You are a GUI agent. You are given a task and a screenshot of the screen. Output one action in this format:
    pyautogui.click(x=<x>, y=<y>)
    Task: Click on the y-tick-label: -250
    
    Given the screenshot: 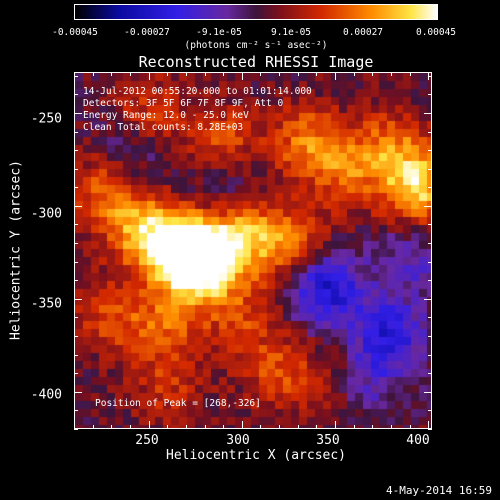 What is the action you would take?
    pyautogui.click(x=46, y=119)
    